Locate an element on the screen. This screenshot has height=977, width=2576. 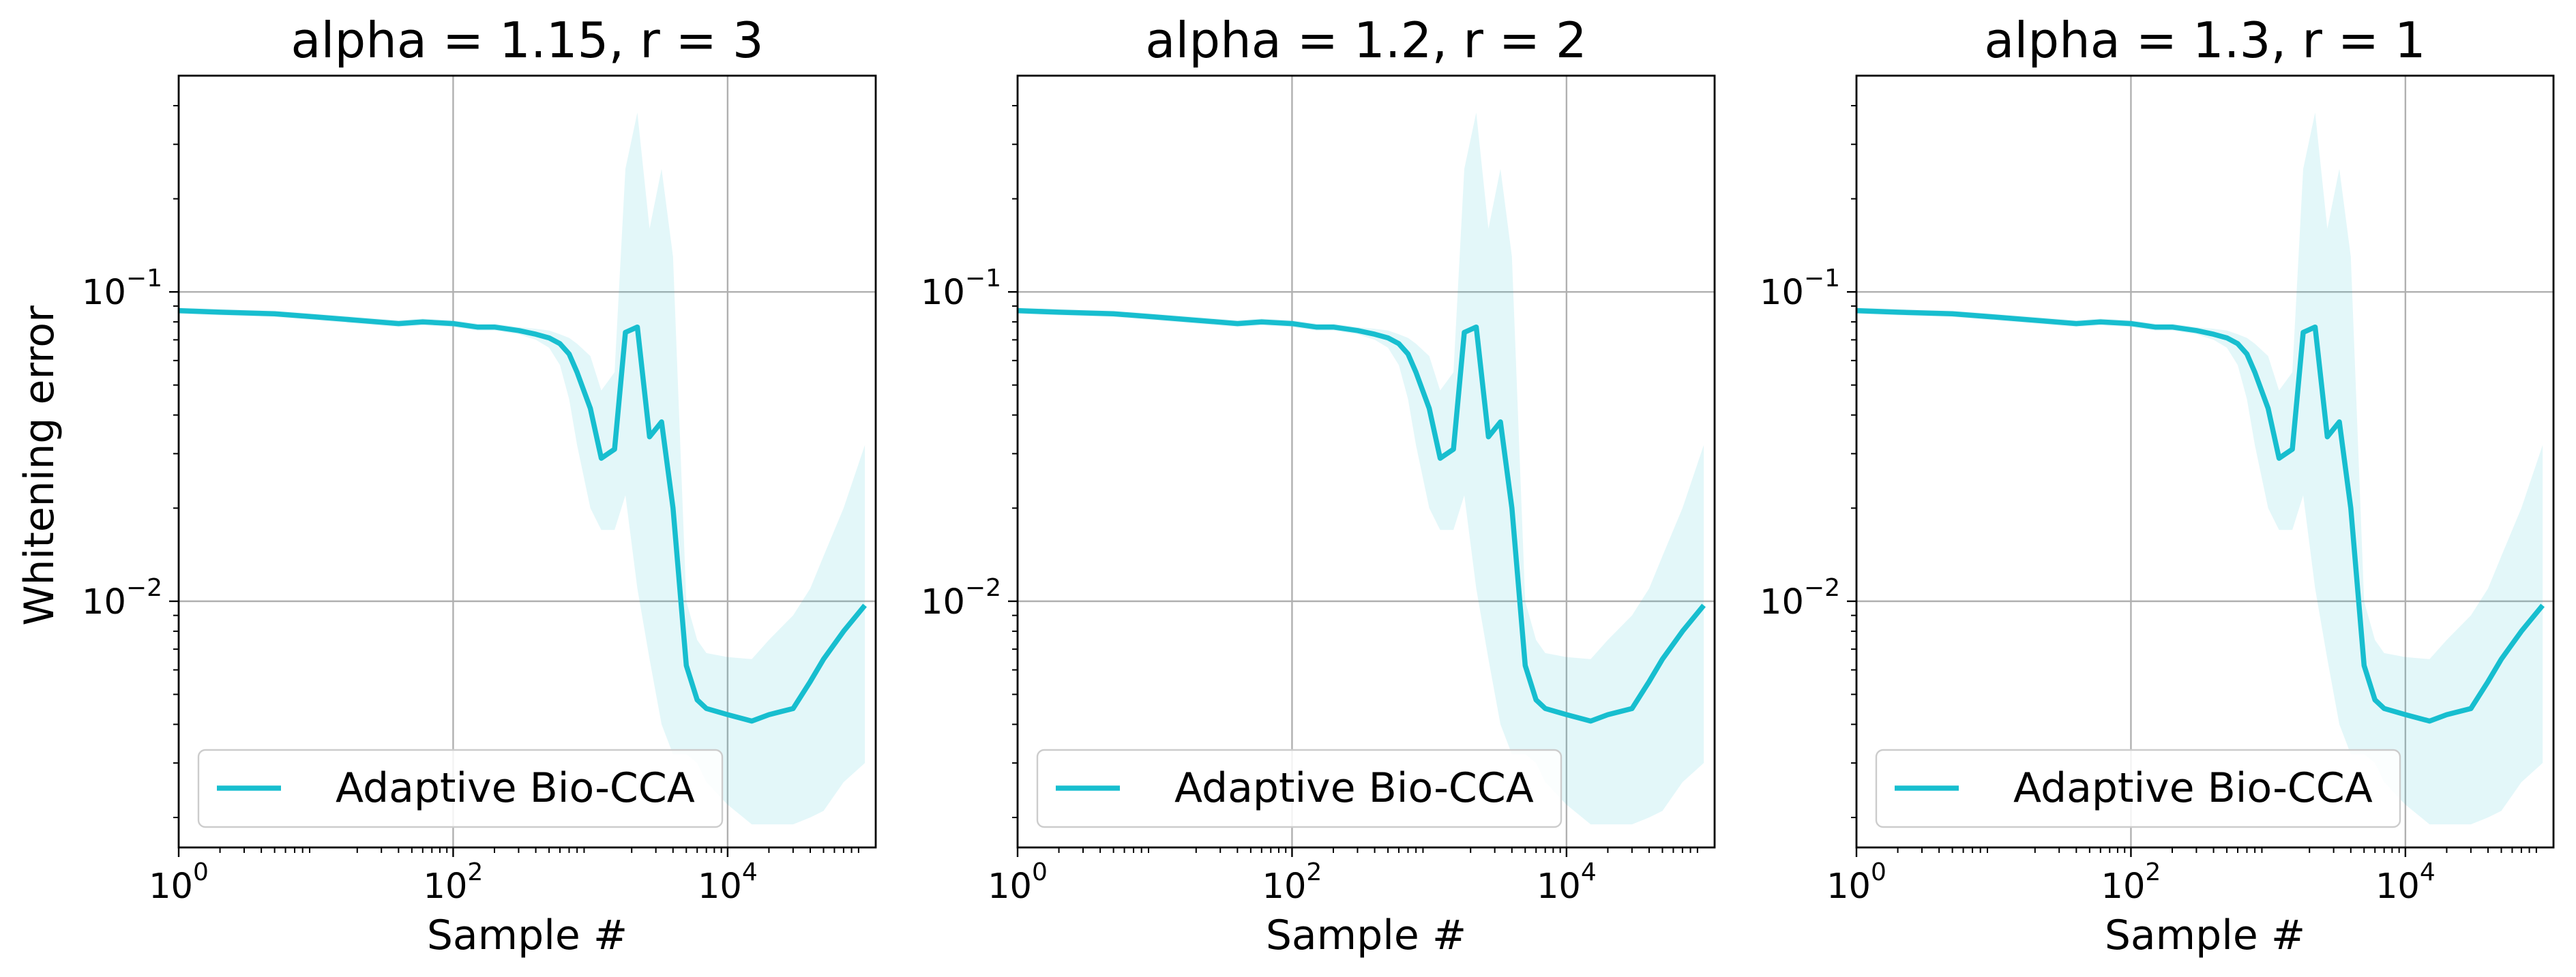
chart-title: alpha = 1.2, r = 2 is located at coordinates (1365, 40).